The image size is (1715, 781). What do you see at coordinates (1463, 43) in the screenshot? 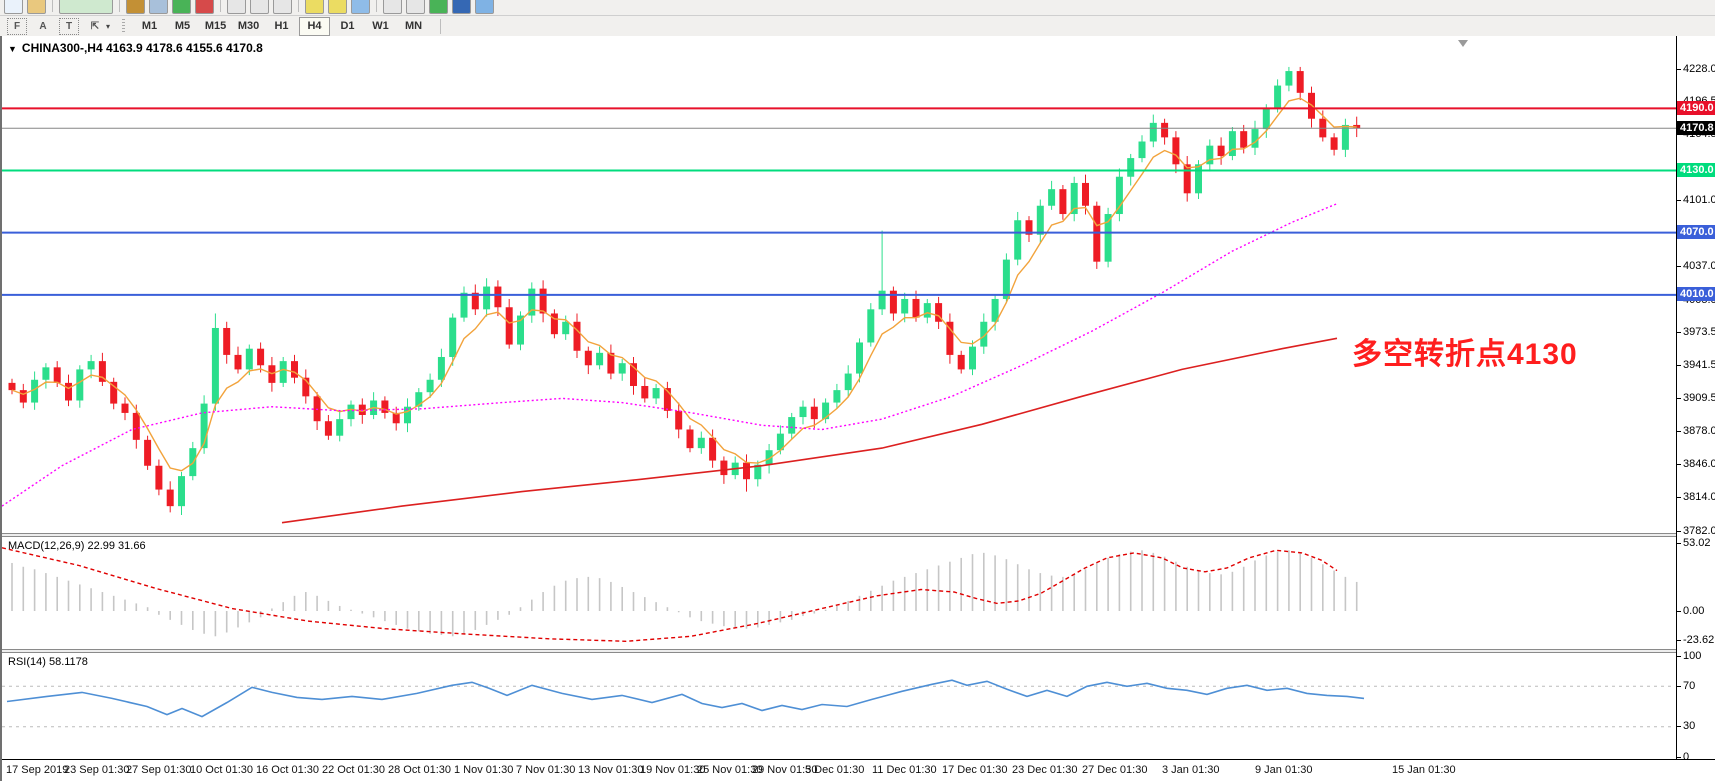
I see `scroll-end-marker-icon` at bounding box center [1463, 43].